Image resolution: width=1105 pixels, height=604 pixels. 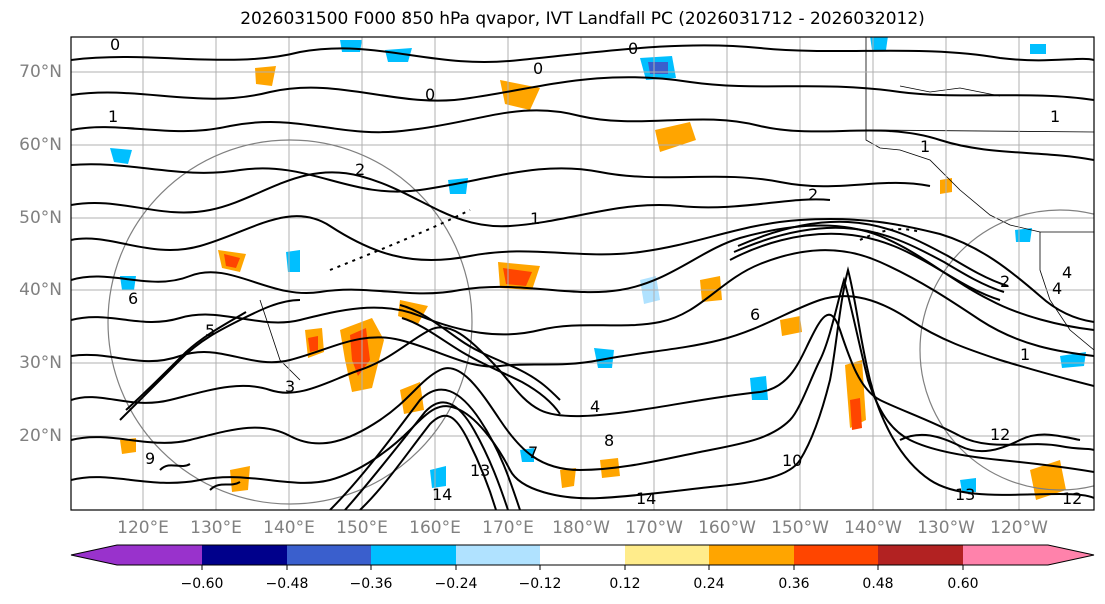 I want to click on svg-text: 5, so click(x=210, y=330).